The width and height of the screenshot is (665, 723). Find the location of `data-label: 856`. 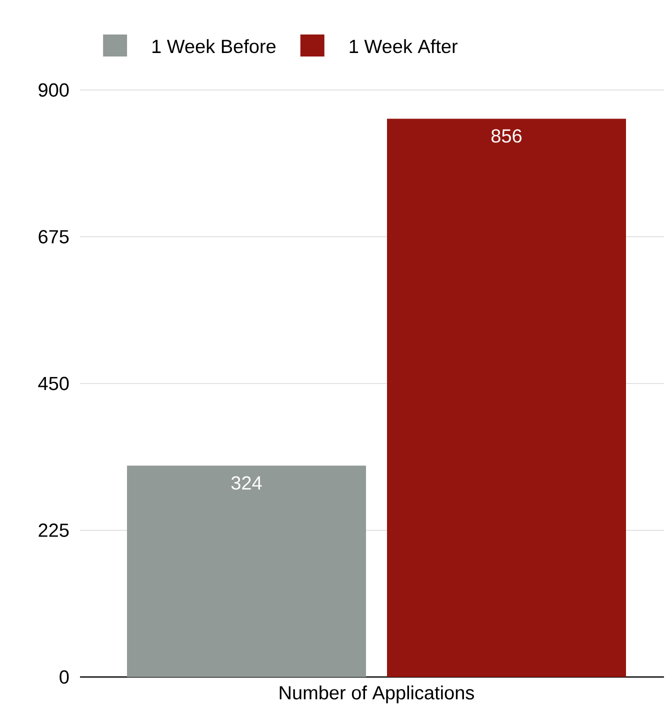

data-label: 856 is located at coordinates (507, 136).